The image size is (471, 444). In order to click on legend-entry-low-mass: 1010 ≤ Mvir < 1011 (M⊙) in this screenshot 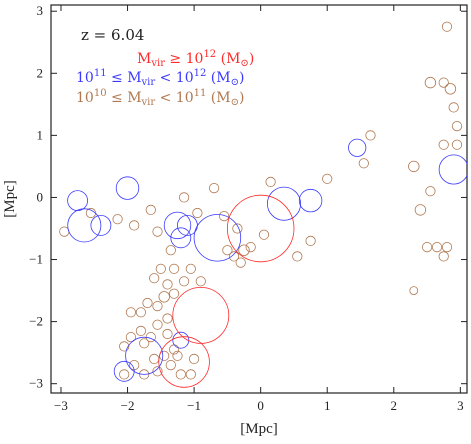, I will do `click(160, 98)`.